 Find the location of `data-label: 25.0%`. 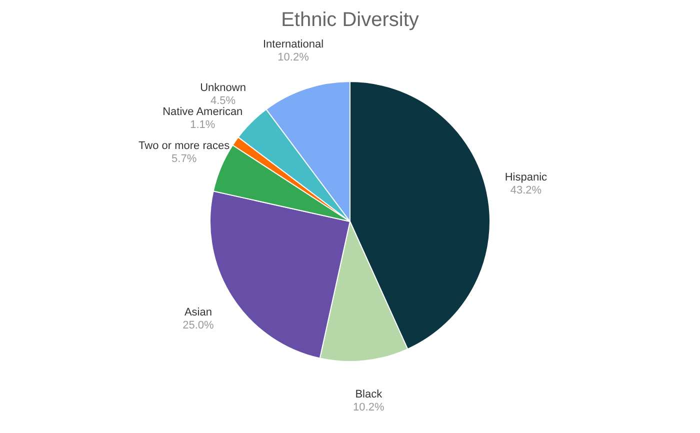

data-label: 25.0% is located at coordinates (198, 325).